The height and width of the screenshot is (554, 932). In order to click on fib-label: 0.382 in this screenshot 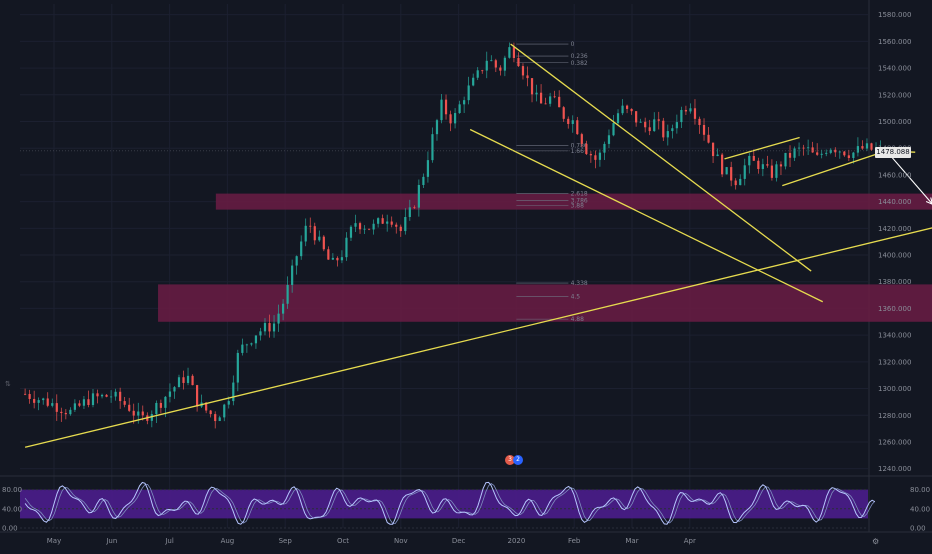, I will do `click(579, 63)`.